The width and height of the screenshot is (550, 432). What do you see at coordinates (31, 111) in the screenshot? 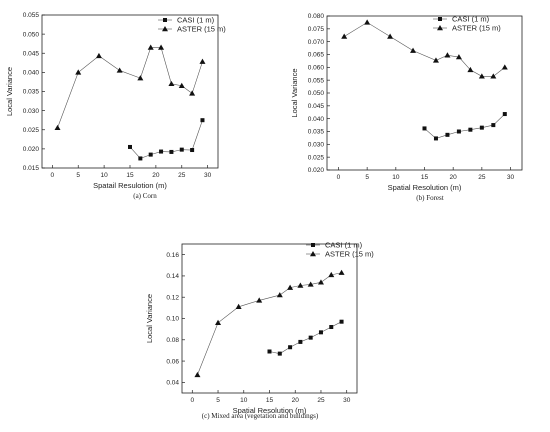
I see `y-tick-label: 0.030` at bounding box center [31, 111].